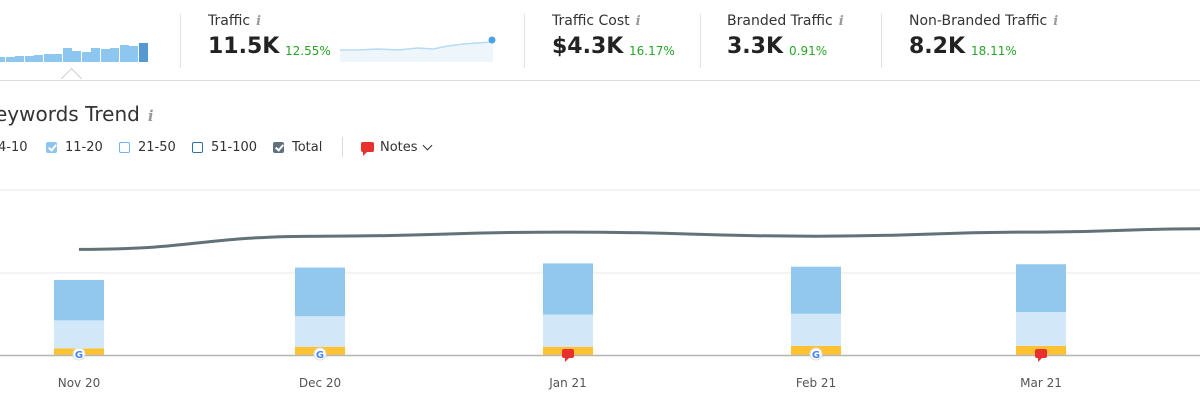 The width and height of the screenshot is (1200, 415). What do you see at coordinates (1009, 40) in the screenshot?
I see `metric-non-branded-traffic: Non-Branded Traffic i 8.2K 18.11%` at bounding box center [1009, 40].